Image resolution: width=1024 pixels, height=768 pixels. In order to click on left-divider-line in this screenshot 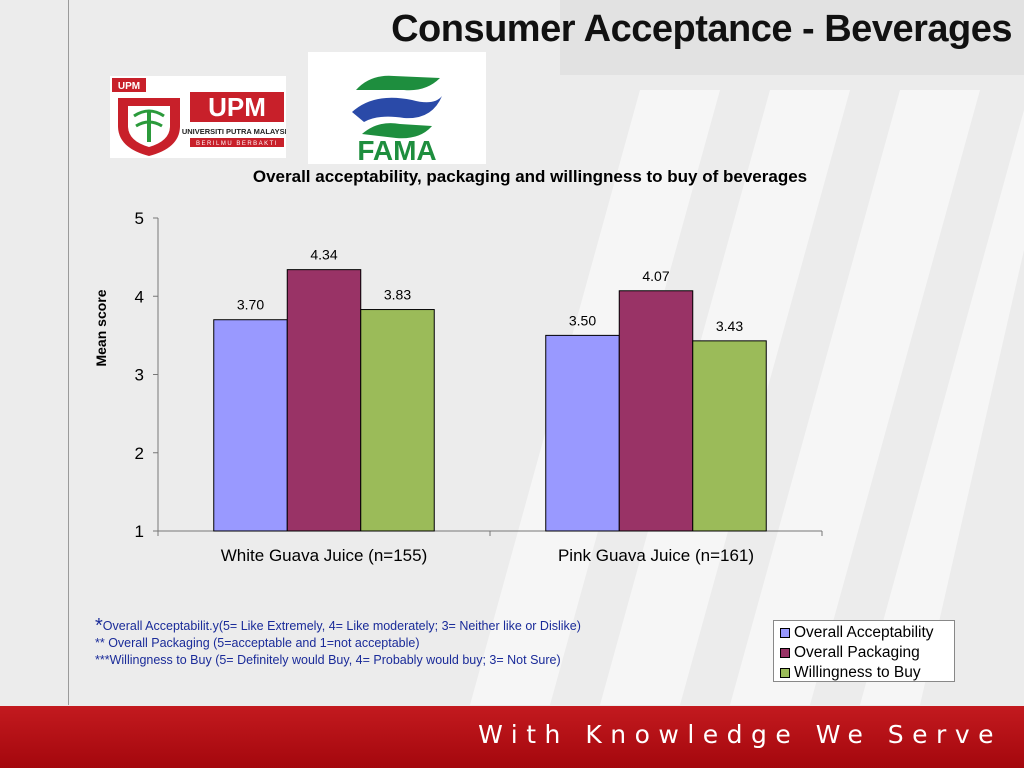, I will do `click(68, 352)`.